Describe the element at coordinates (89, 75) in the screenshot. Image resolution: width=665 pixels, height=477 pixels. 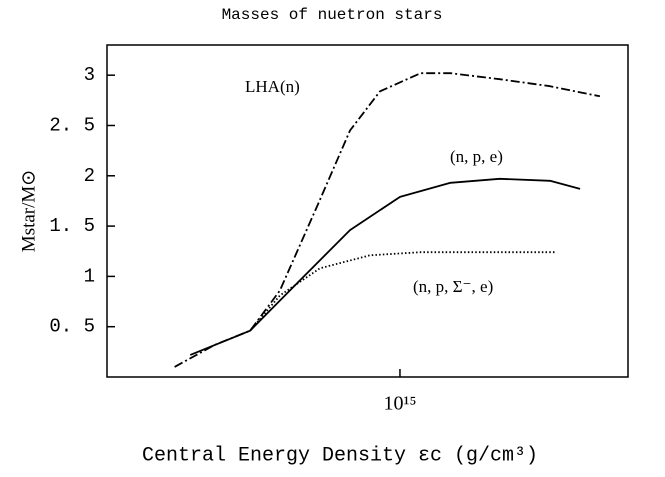
I see `y-tick-label: 3` at that location.